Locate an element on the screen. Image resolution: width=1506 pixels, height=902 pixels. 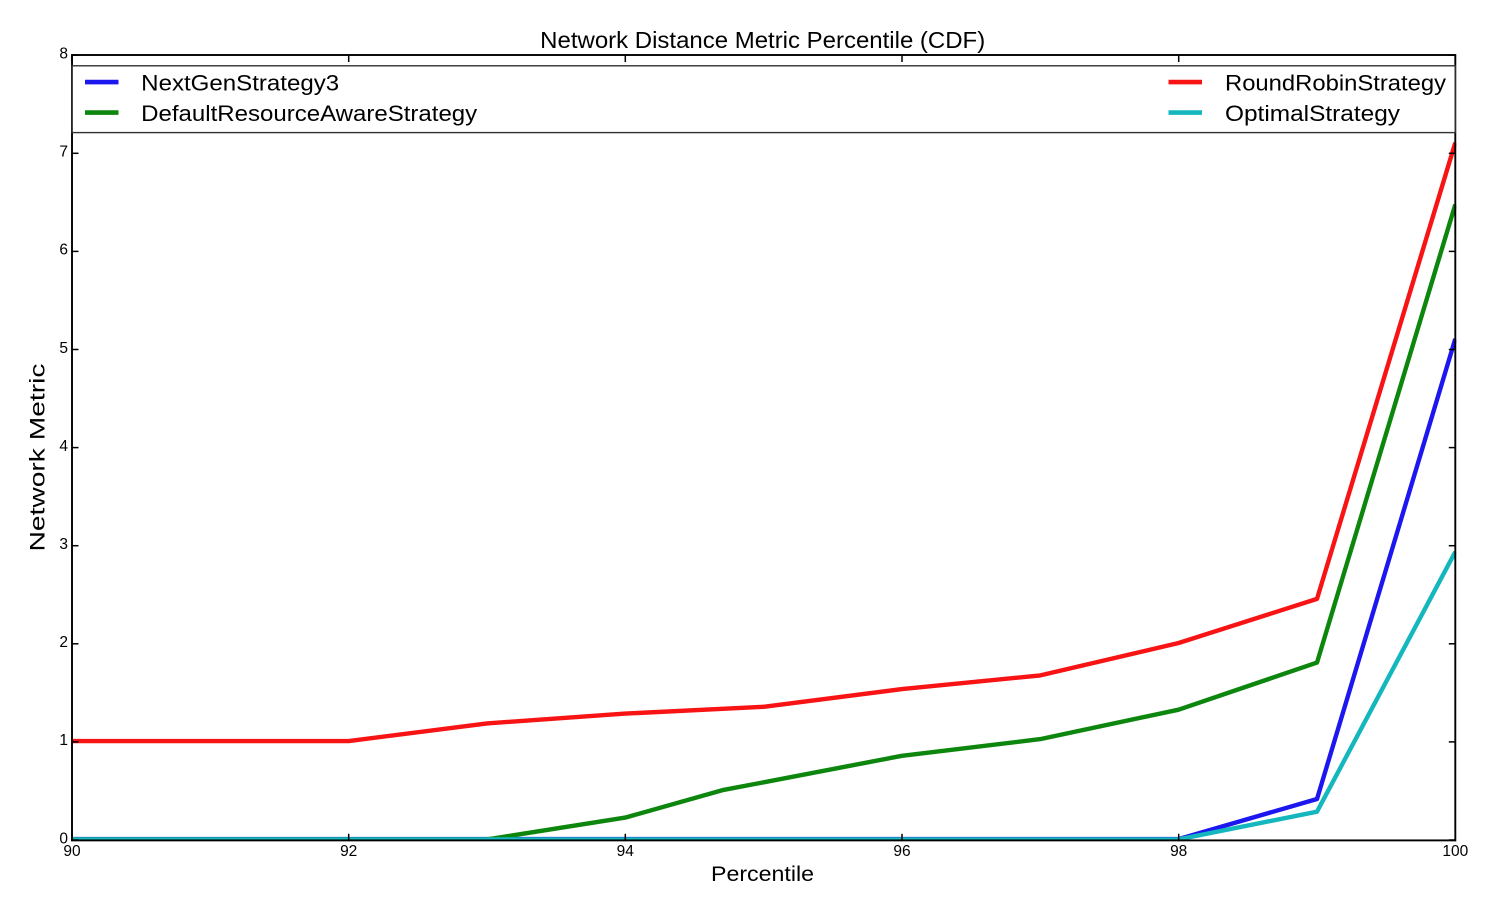
svg-text:Network Distance Metric Percen: Network Distance Metric Percentile (CDF) is located at coordinates (762, 40).